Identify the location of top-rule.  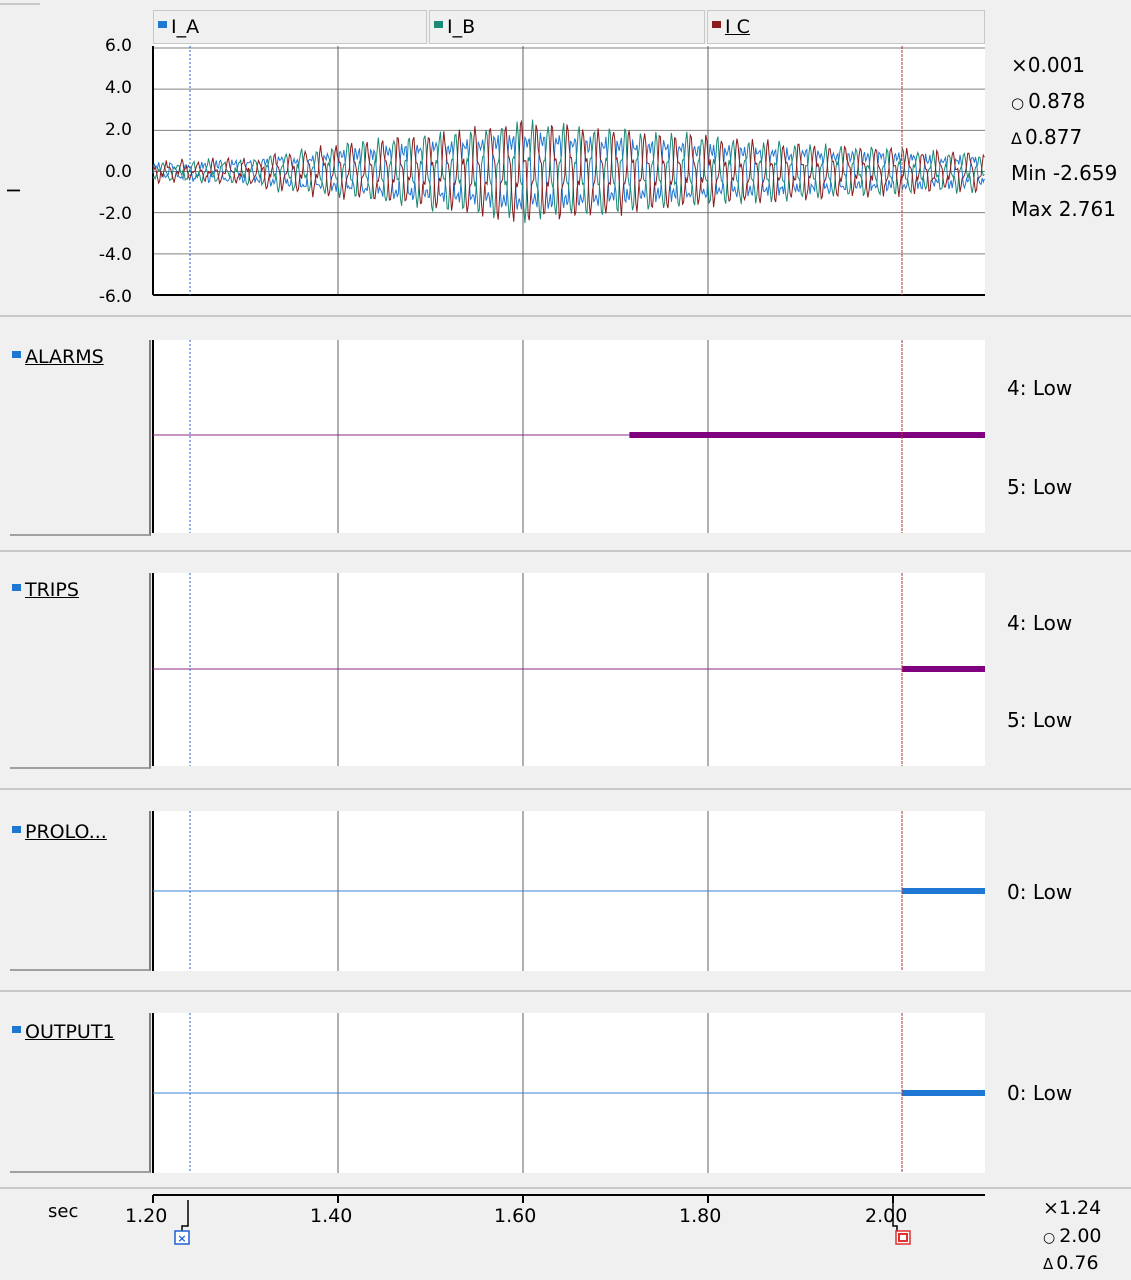
(20, 4).